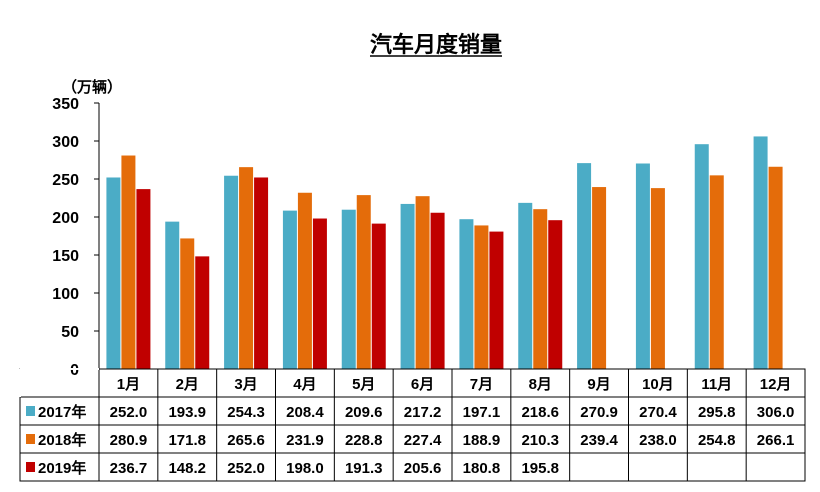 Image resolution: width=820 pixels, height=492 pixels. I want to click on data-label: 238.0, so click(658, 440).